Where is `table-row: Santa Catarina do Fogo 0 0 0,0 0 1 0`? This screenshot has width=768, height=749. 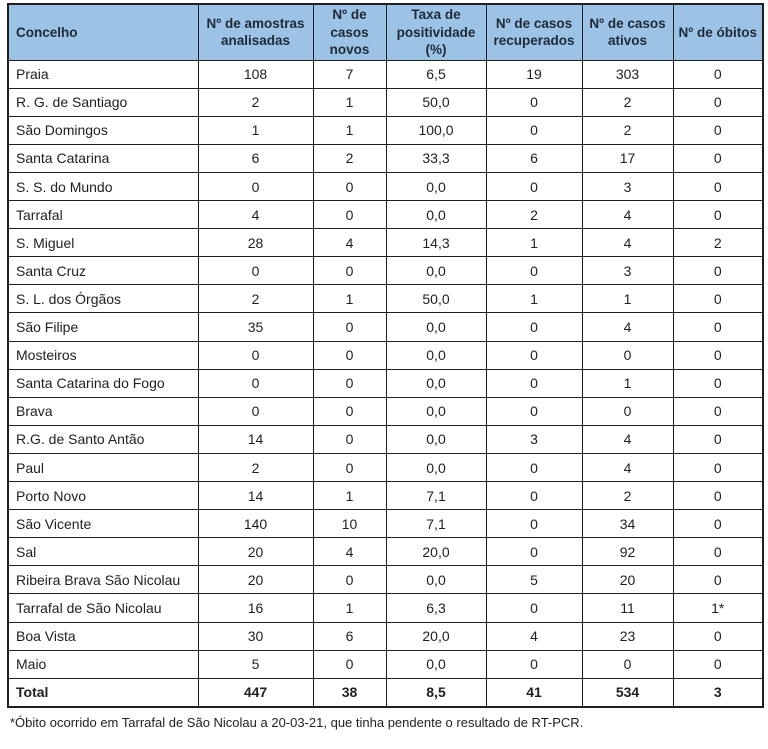
table-row: Santa Catarina do Fogo 0 0 0,0 0 1 0 is located at coordinates (385, 383).